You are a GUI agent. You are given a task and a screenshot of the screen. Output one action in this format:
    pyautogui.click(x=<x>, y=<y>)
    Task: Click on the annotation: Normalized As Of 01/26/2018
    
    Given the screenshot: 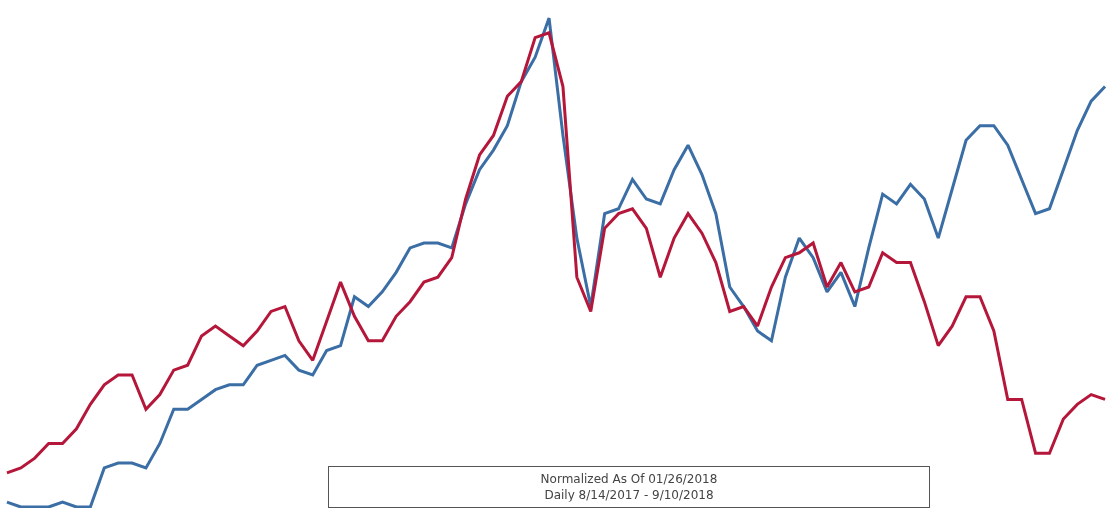 What is the action you would take?
    pyautogui.click(x=629, y=479)
    